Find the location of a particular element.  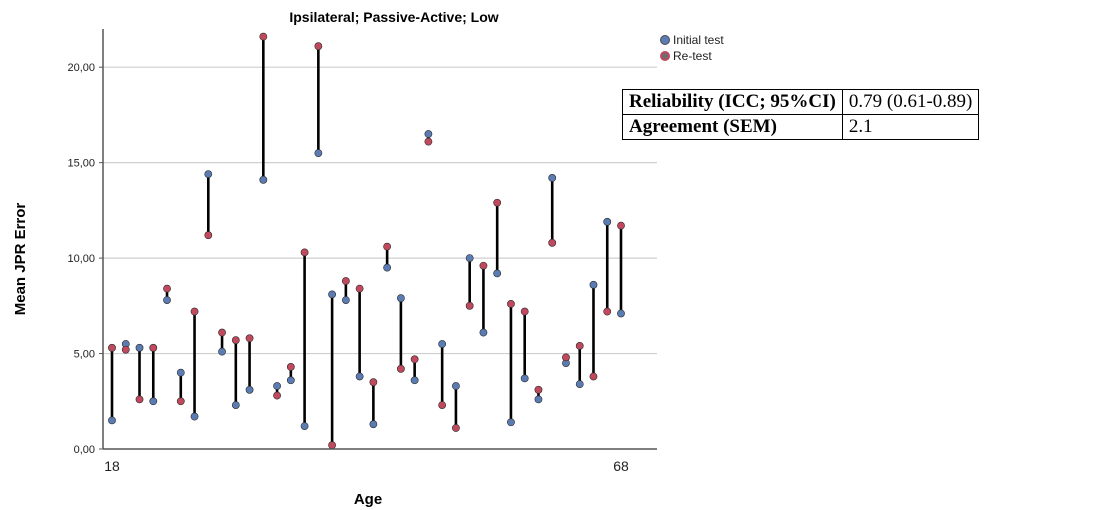

x-axis-ticks: 18 68 is located at coordinates (366, 466).